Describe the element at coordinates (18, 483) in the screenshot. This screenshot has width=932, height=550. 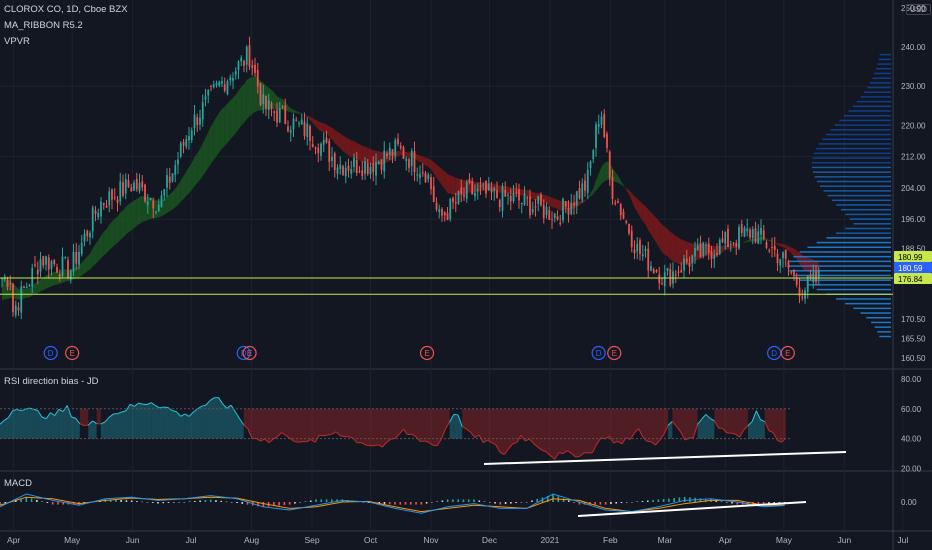
I see `macd-title: MACD` at that location.